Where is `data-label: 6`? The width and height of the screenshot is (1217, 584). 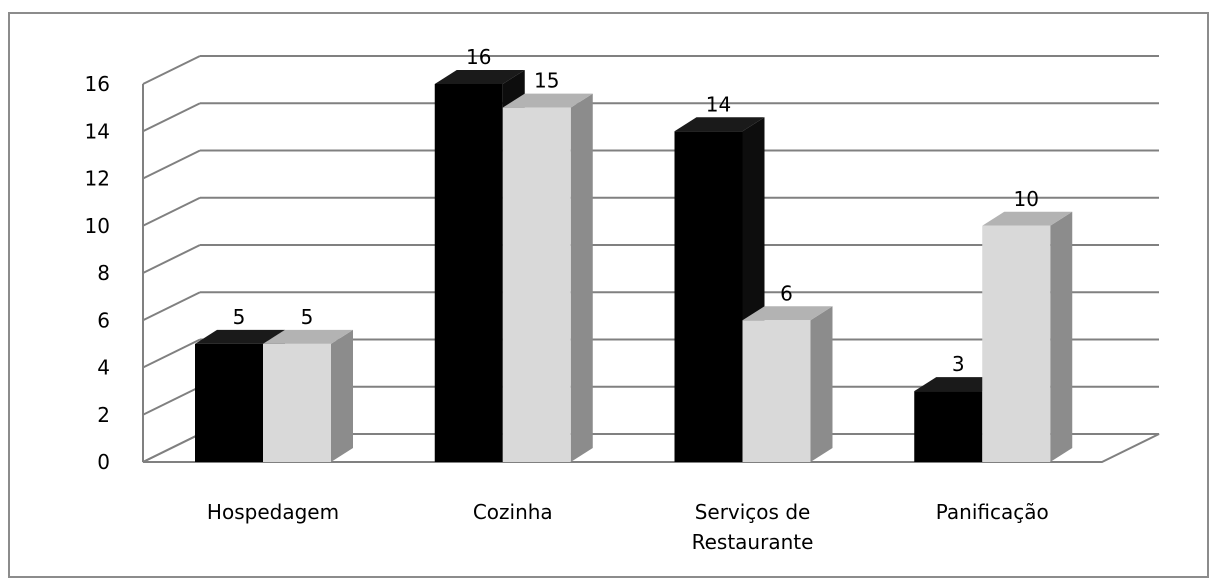 data-label: 6 is located at coordinates (786, 293).